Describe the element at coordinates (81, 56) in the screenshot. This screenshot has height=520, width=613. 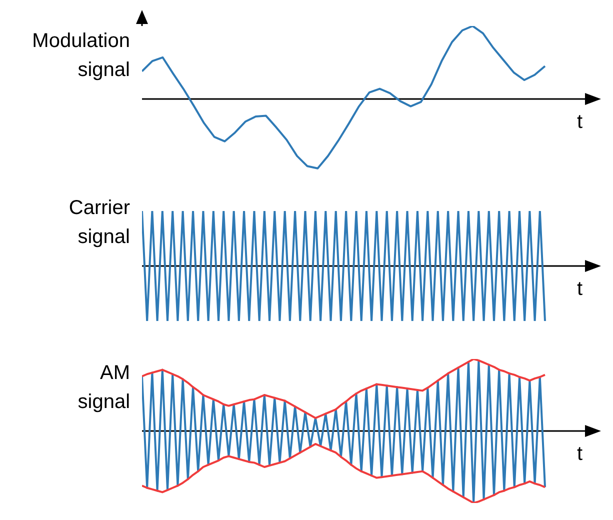
I see `y-axis-title: Modulation signal` at that location.